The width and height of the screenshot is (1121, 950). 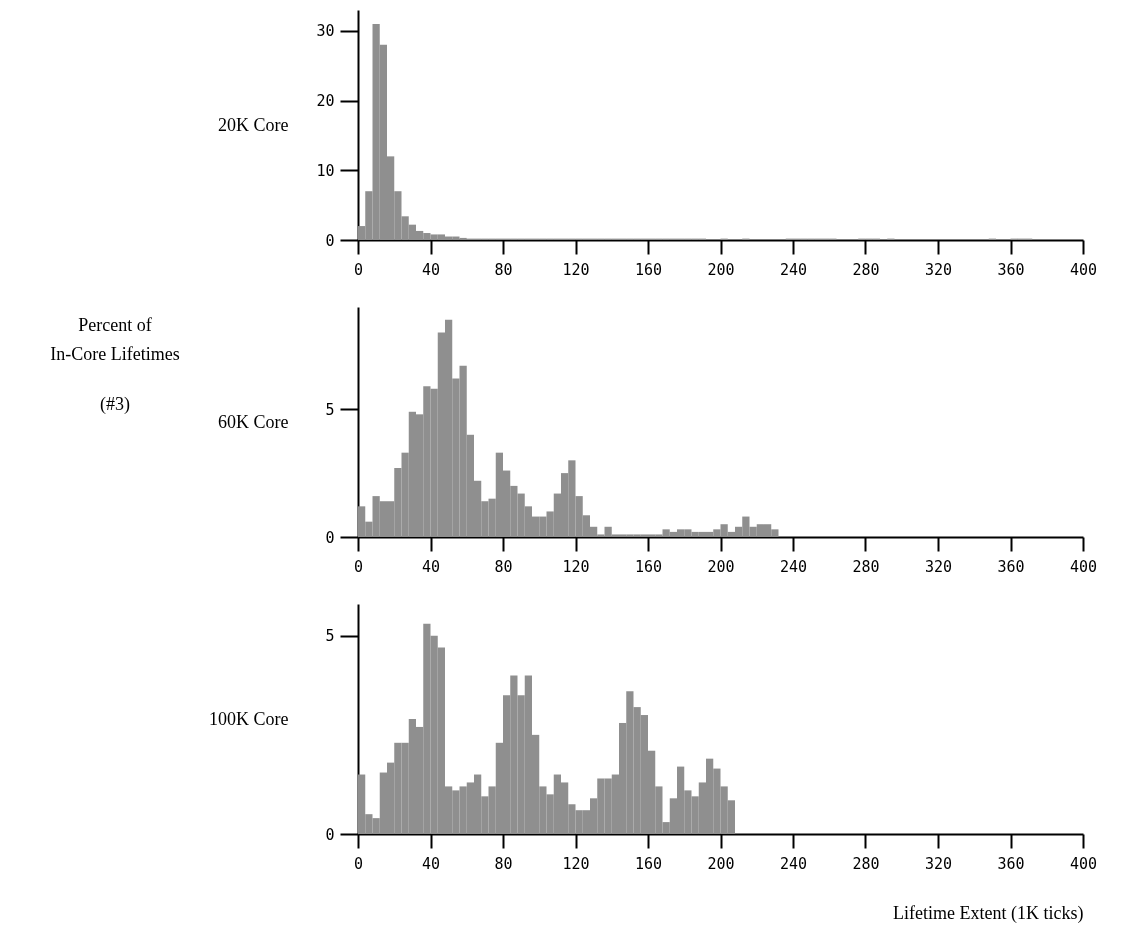 I want to click on y-axis-title: 60K Core, so click(x=253, y=421).